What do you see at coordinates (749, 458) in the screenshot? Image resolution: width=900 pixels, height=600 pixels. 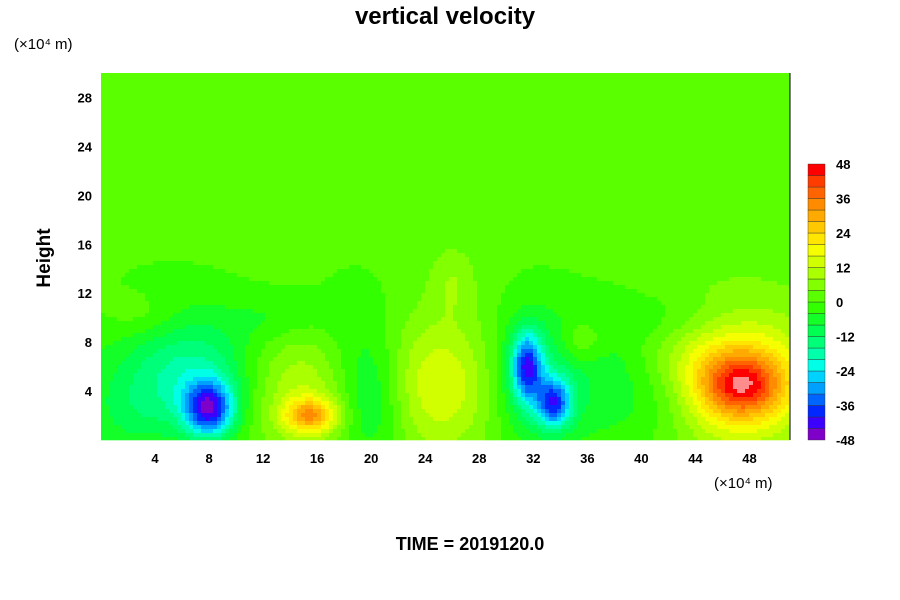 I see `x-tick-label: 48` at bounding box center [749, 458].